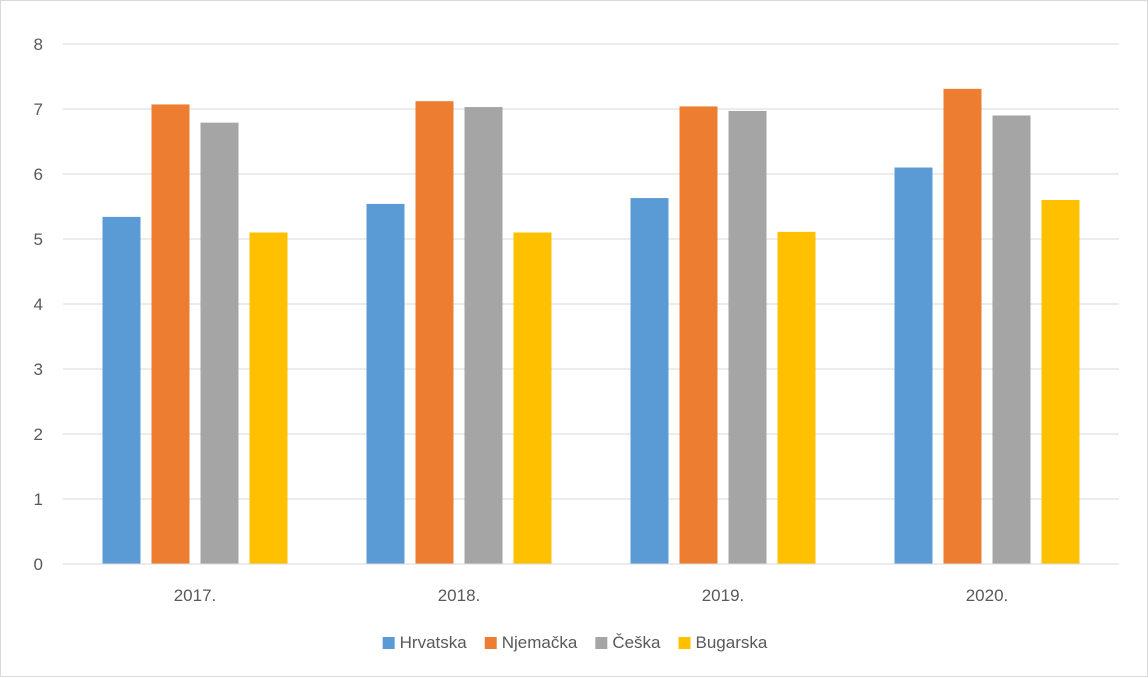 The image size is (1148, 678). Describe the element at coordinates (38, 44) in the screenshot. I see `y-tick-label: 8` at that location.